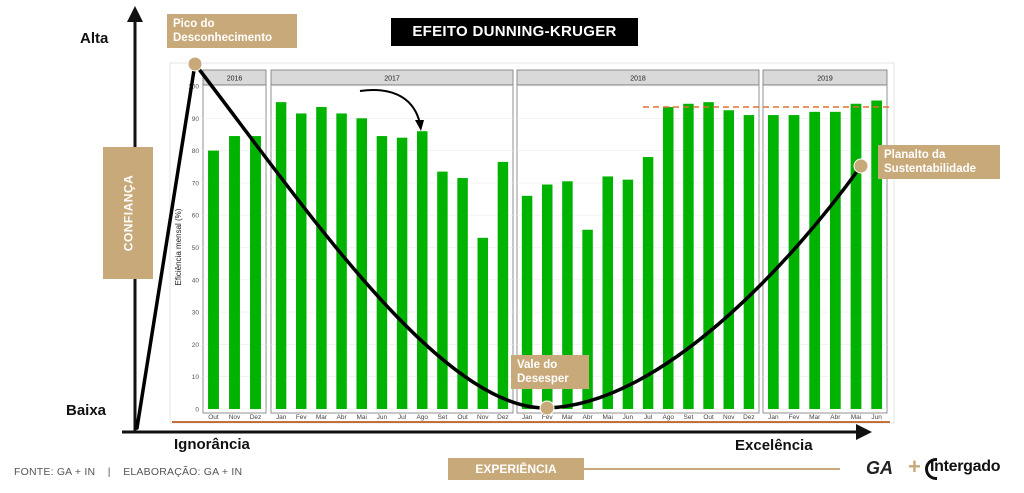  Describe the element at coordinates (442, 290) in the screenshot. I see `bar-2017-Set` at that location.